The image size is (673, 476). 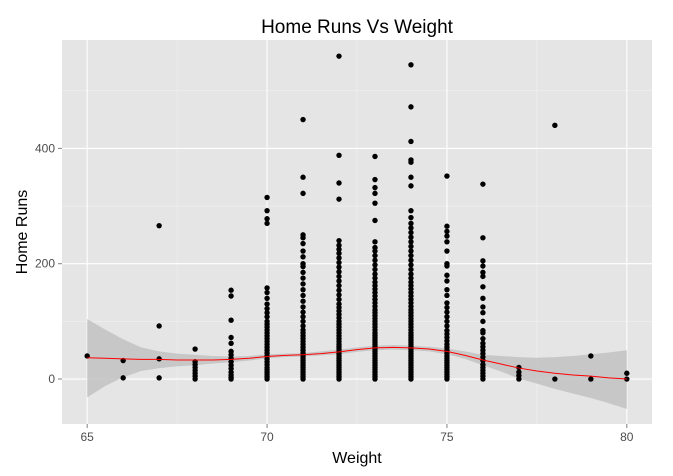 What do you see at coordinates (357, 27) in the screenshot?
I see `chart-title: Home Runs Vs Weight` at bounding box center [357, 27].